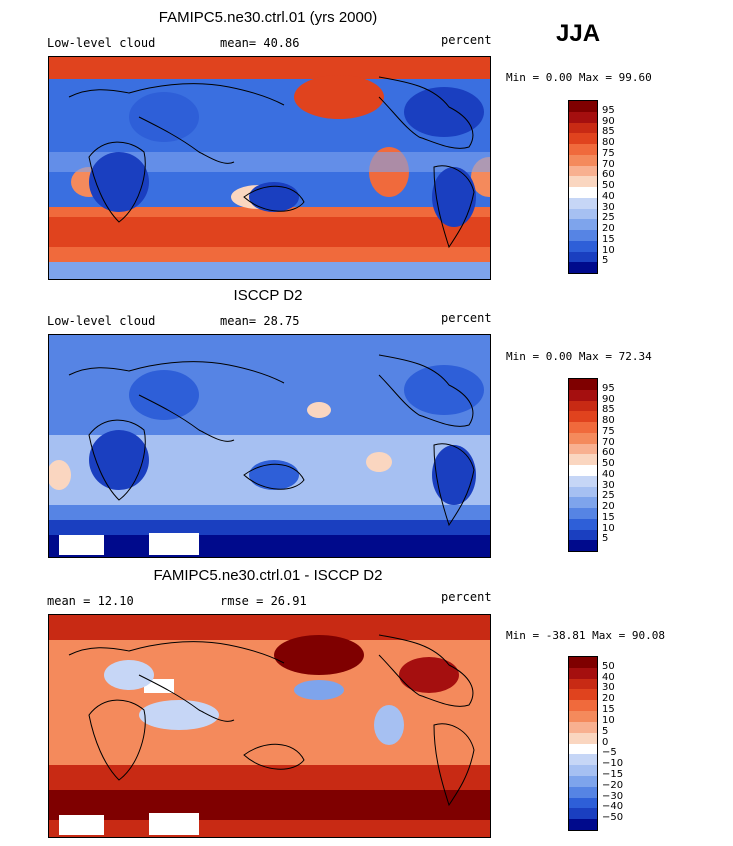 The width and height of the screenshot is (733, 846). Describe the element at coordinates (613, 818) in the screenshot. I see `colorbar-label: −50` at that location.